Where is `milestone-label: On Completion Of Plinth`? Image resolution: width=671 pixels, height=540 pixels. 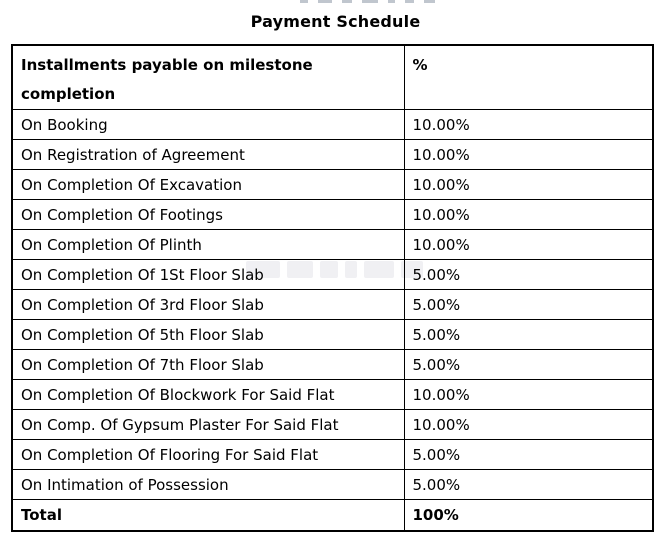
milestone-label: On Completion Of Plinth is located at coordinates (208, 244).